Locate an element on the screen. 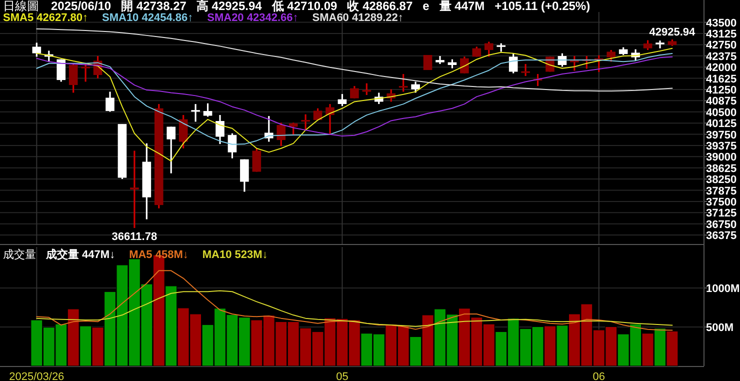 The height and width of the screenshot is (381, 740). chart-title: 成交量 is located at coordinates (19, 254).